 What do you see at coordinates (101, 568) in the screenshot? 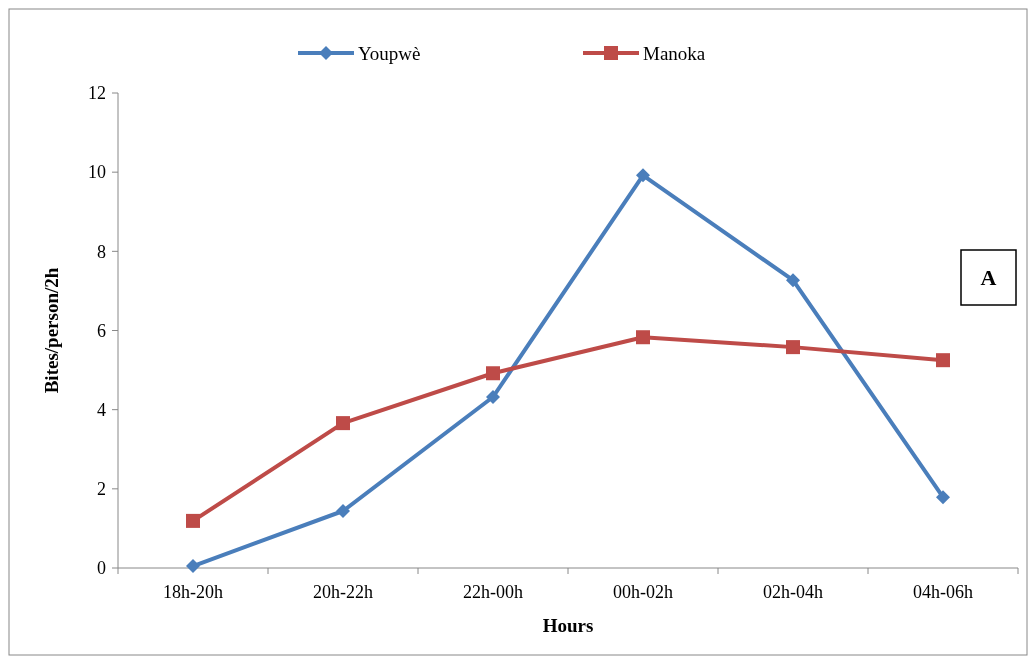
I see `y-tick-label: 0` at bounding box center [101, 568].